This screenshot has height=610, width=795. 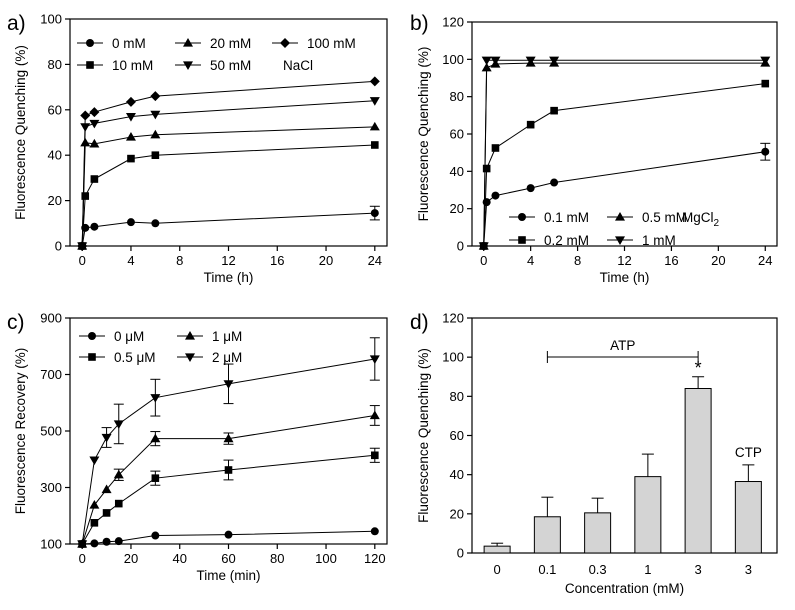 I want to click on y-tick-label: 900, so click(x=51, y=318).